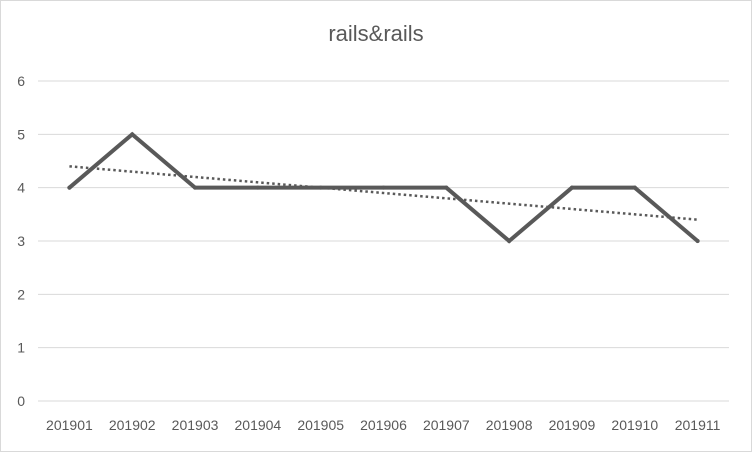 The height and width of the screenshot is (452, 752). What do you see at coordinates (634, 425) in the screenshot?
I see `x-tick-label: 201910` at bounding box center [634, 425].